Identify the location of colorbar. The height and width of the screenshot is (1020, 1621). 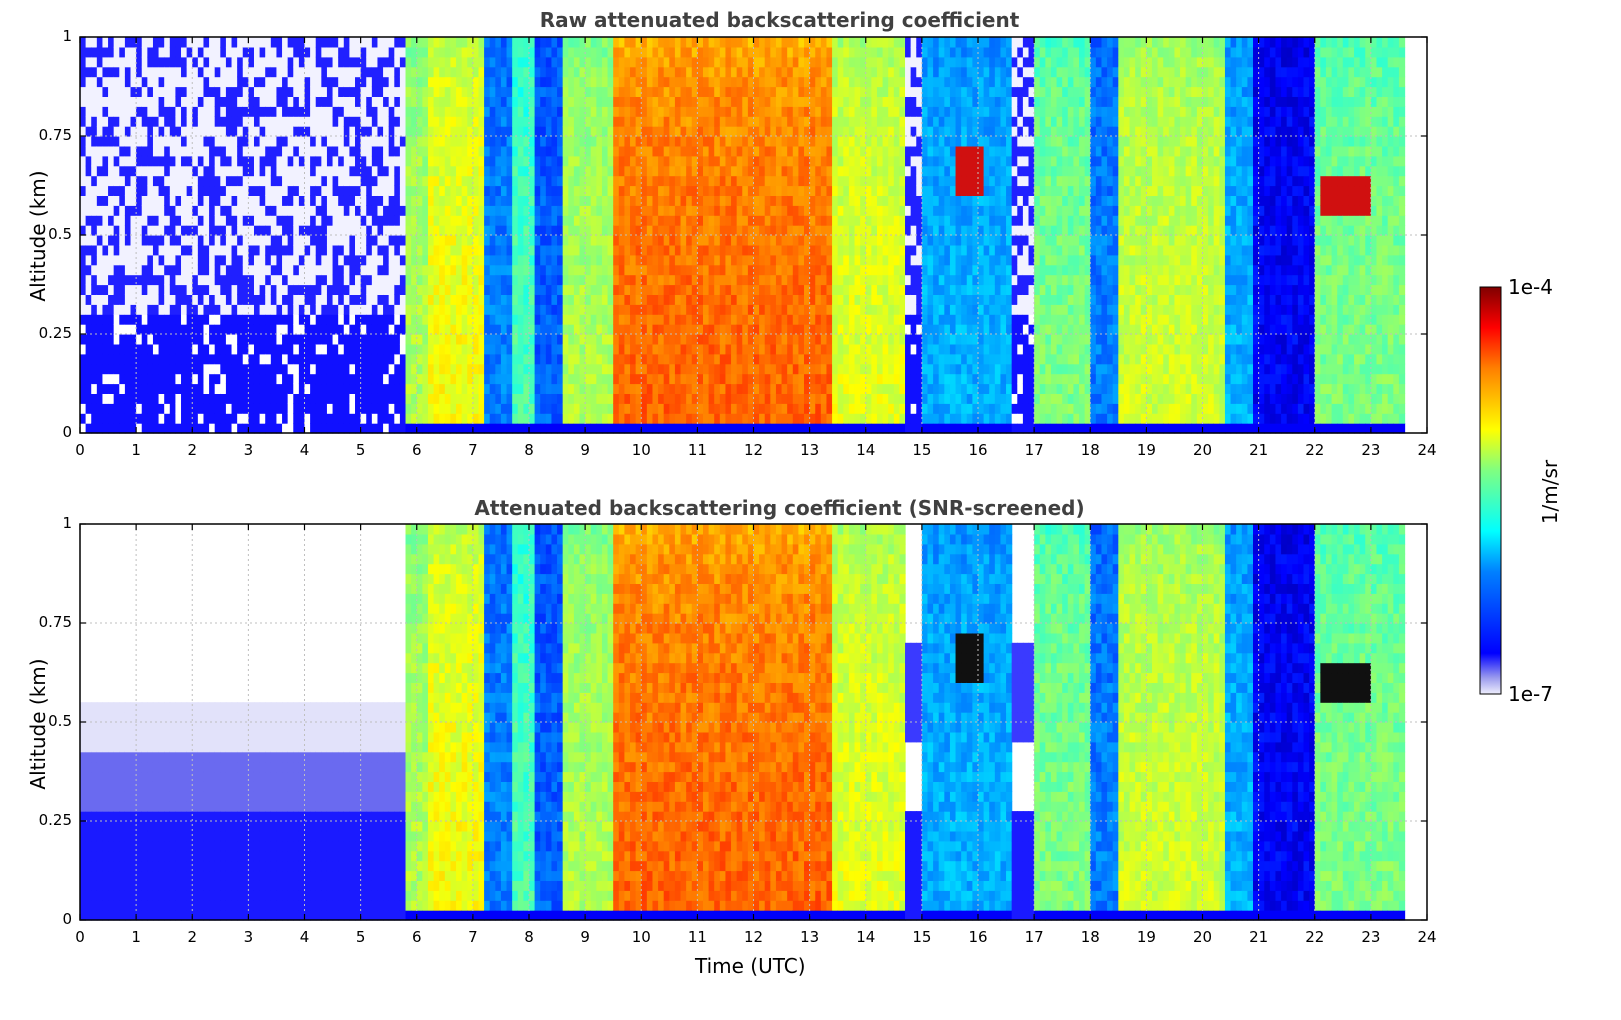
(1490, 490).